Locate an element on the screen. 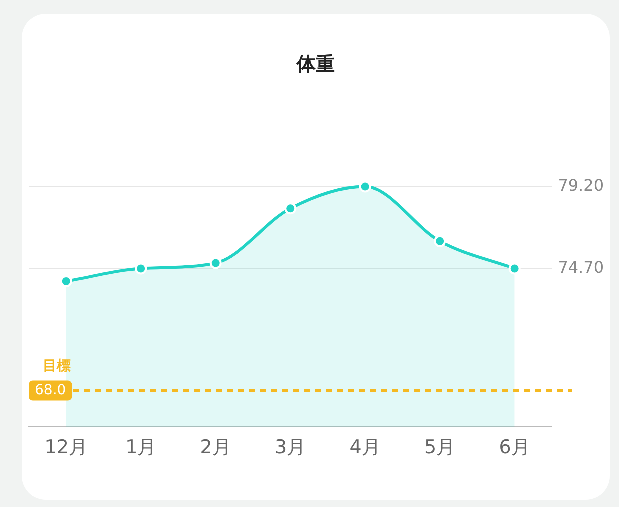  x-tick-label: 6月 is located at coordinates (514, 447).